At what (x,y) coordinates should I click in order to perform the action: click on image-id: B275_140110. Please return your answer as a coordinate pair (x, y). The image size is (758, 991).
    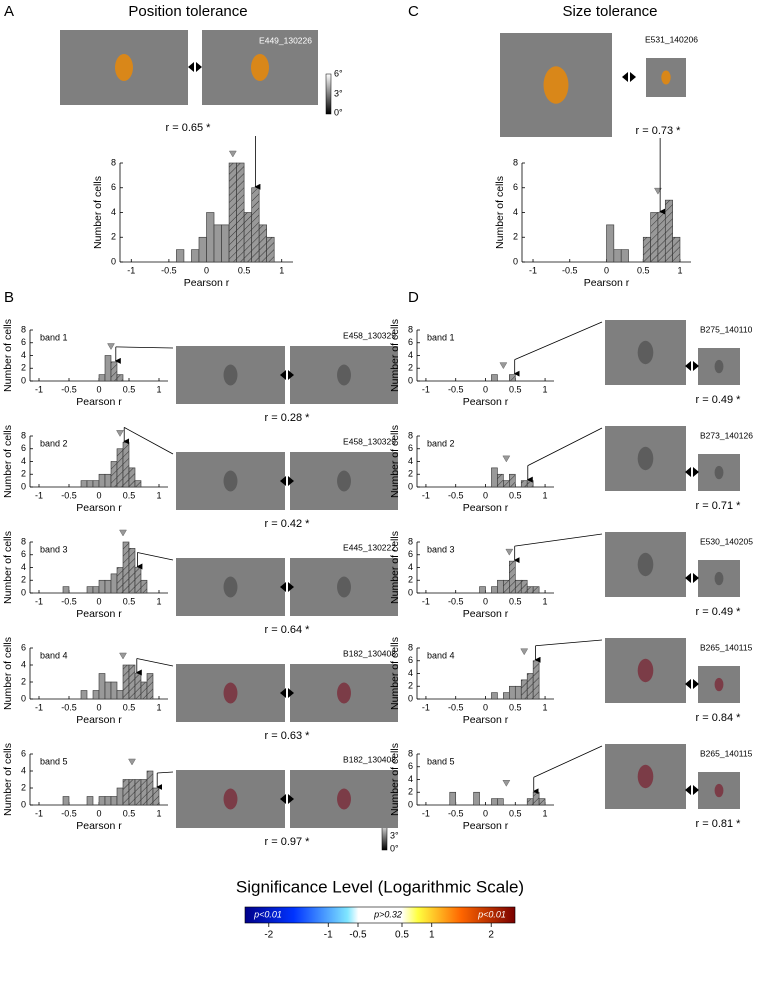
    Looking at the image, I should click on (726, 329).